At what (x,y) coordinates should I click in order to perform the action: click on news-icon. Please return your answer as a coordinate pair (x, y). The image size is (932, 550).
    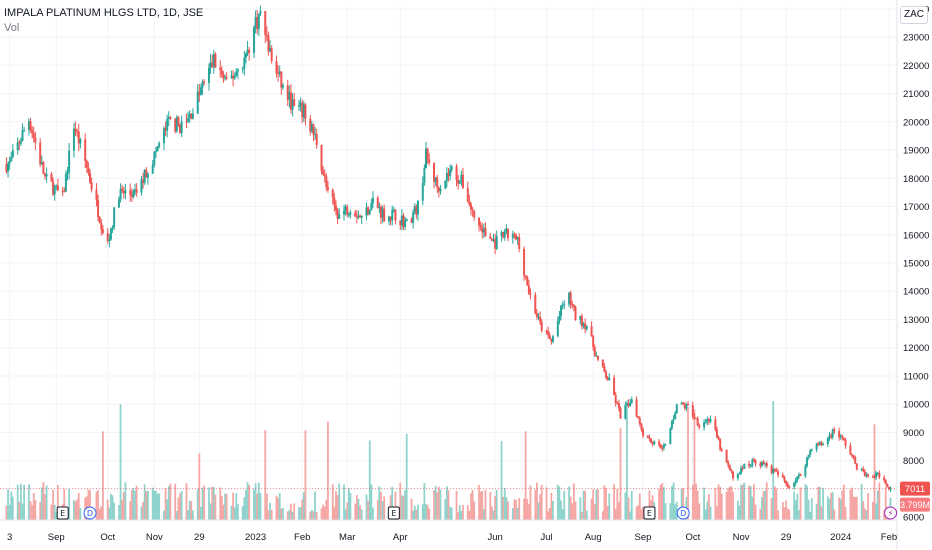
    Looking at the image, I should click on (891, 513).